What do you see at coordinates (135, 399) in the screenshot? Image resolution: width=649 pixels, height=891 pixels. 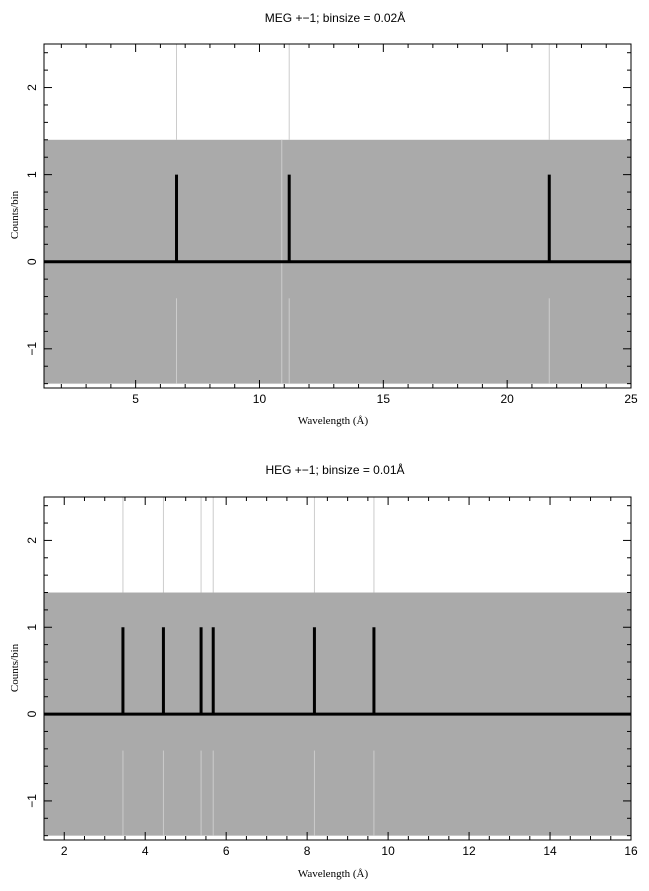 I see `x-tick-label: 5` at bounding box center [135, 399].